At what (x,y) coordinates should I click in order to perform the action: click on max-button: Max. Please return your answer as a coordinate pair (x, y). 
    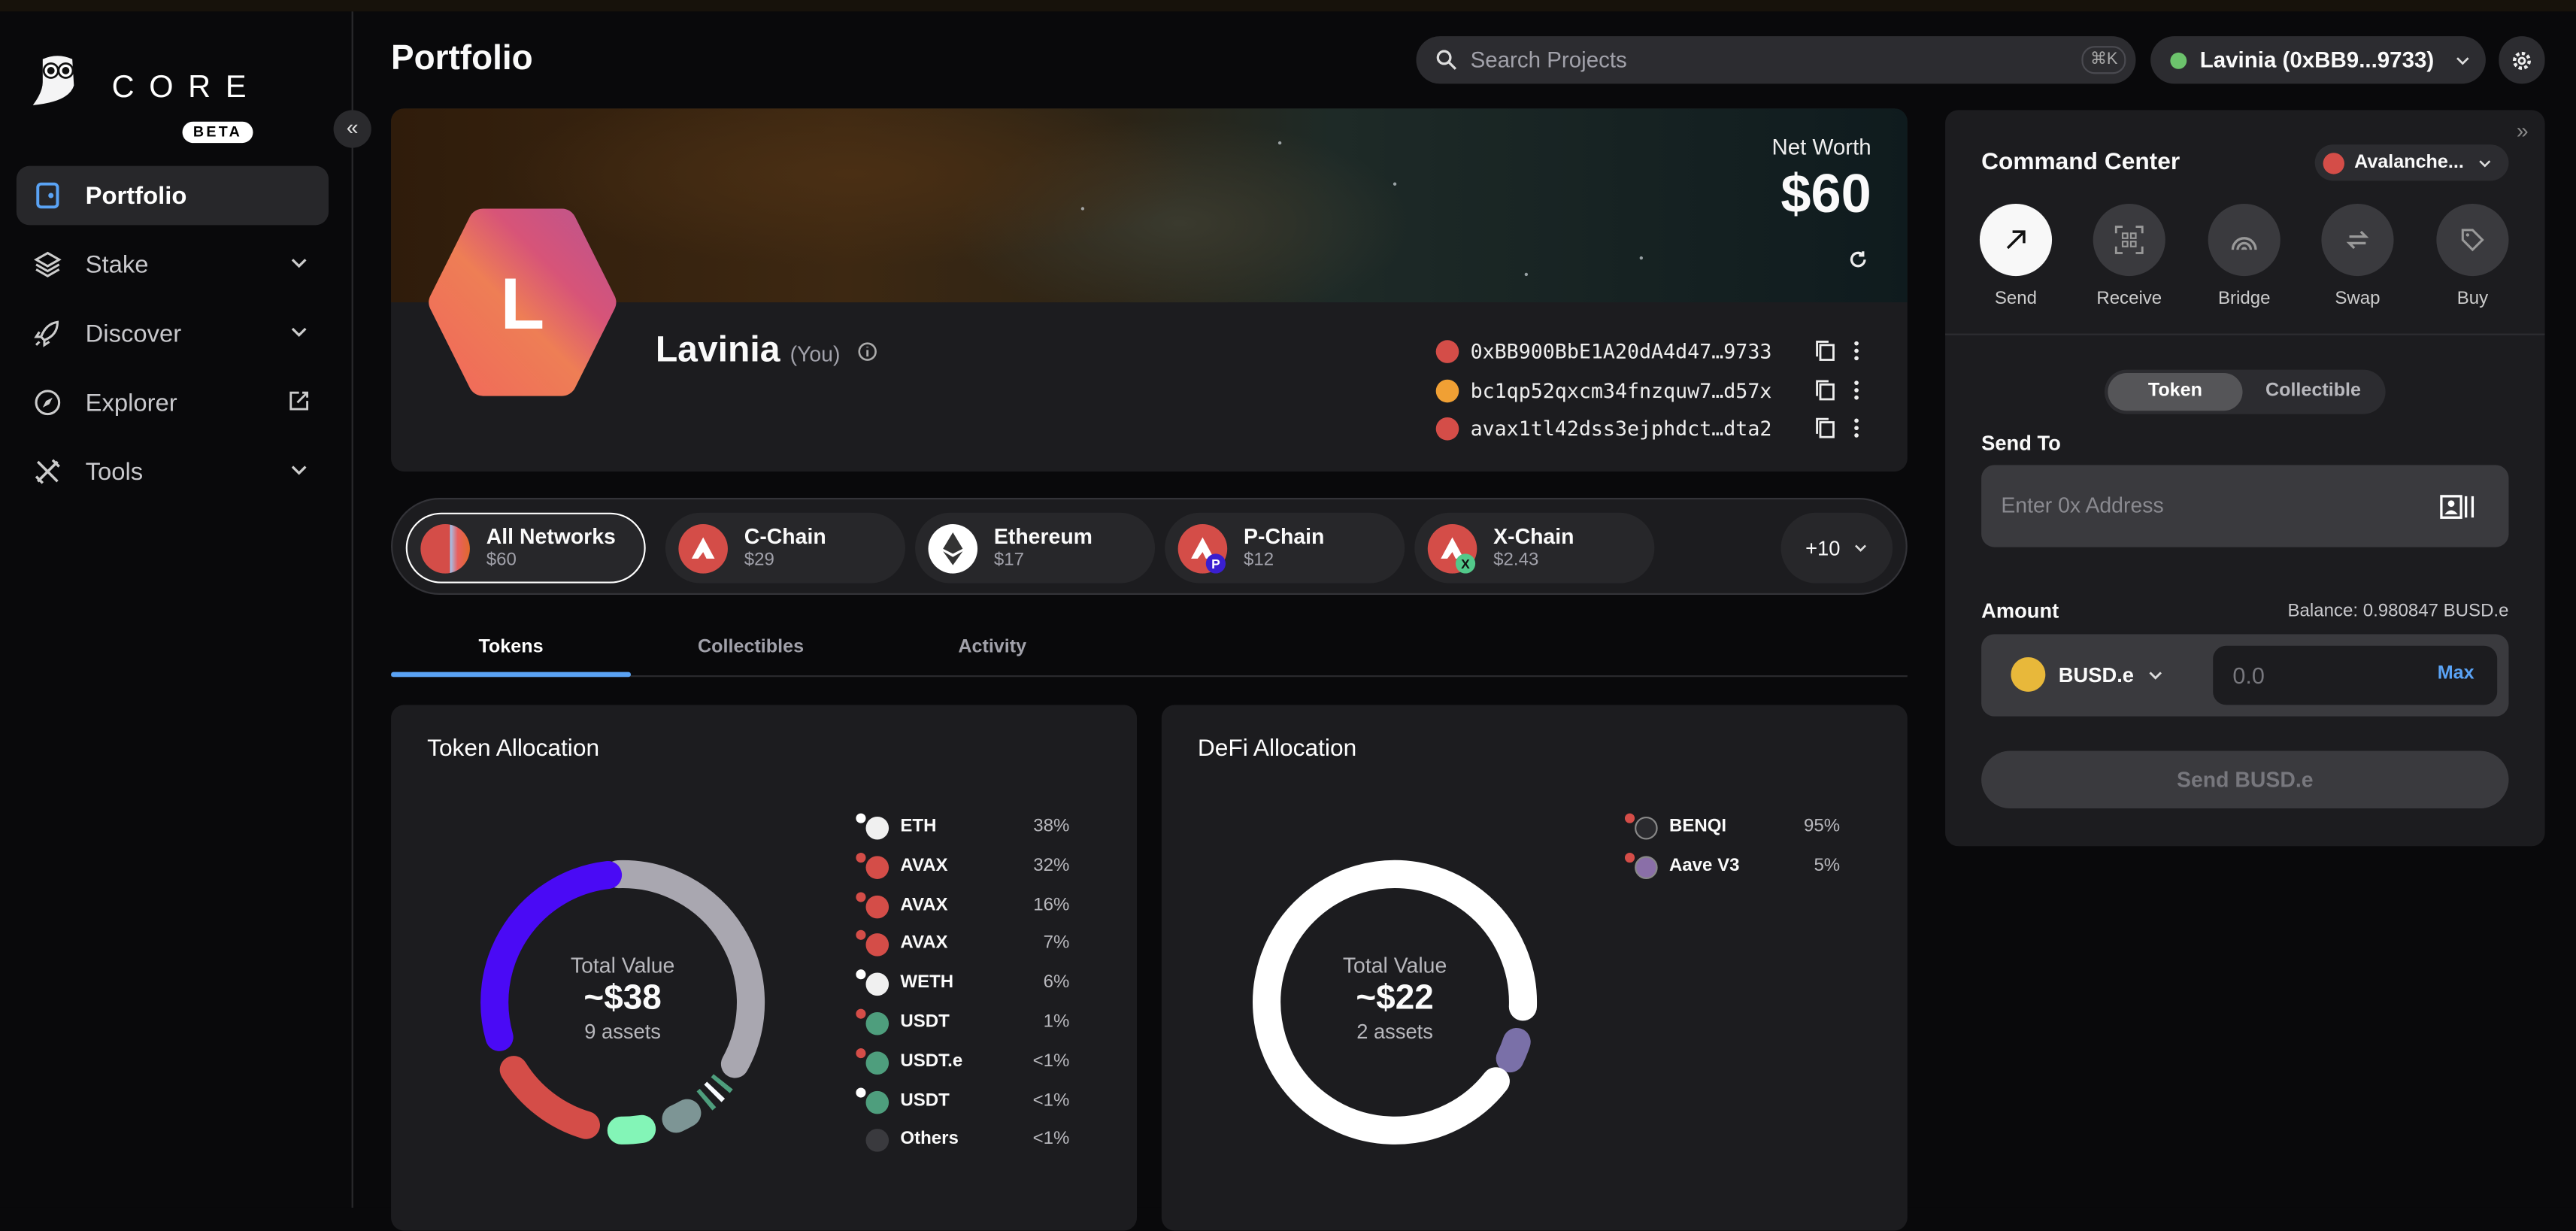
    Looking at the image, I should click on (2455, 673).